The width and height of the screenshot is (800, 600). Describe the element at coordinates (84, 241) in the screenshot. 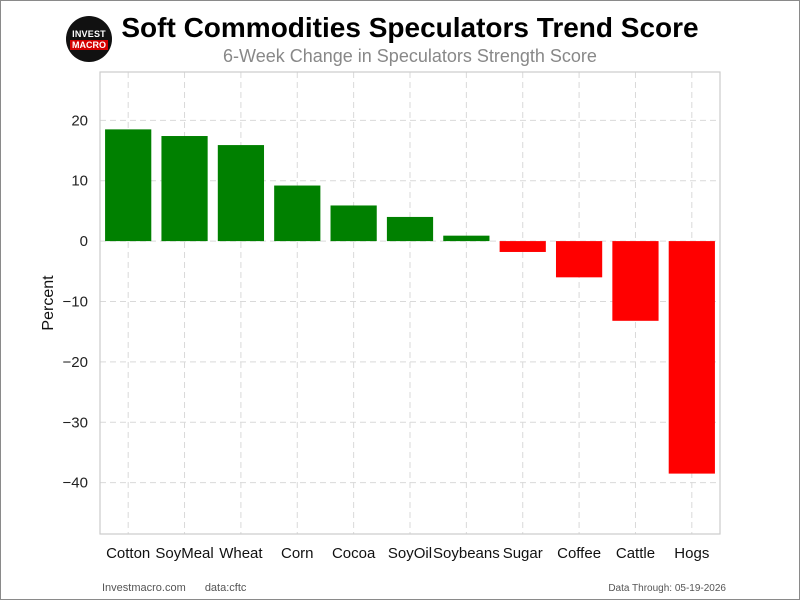

I see `y-tick-label: 0` at that location.